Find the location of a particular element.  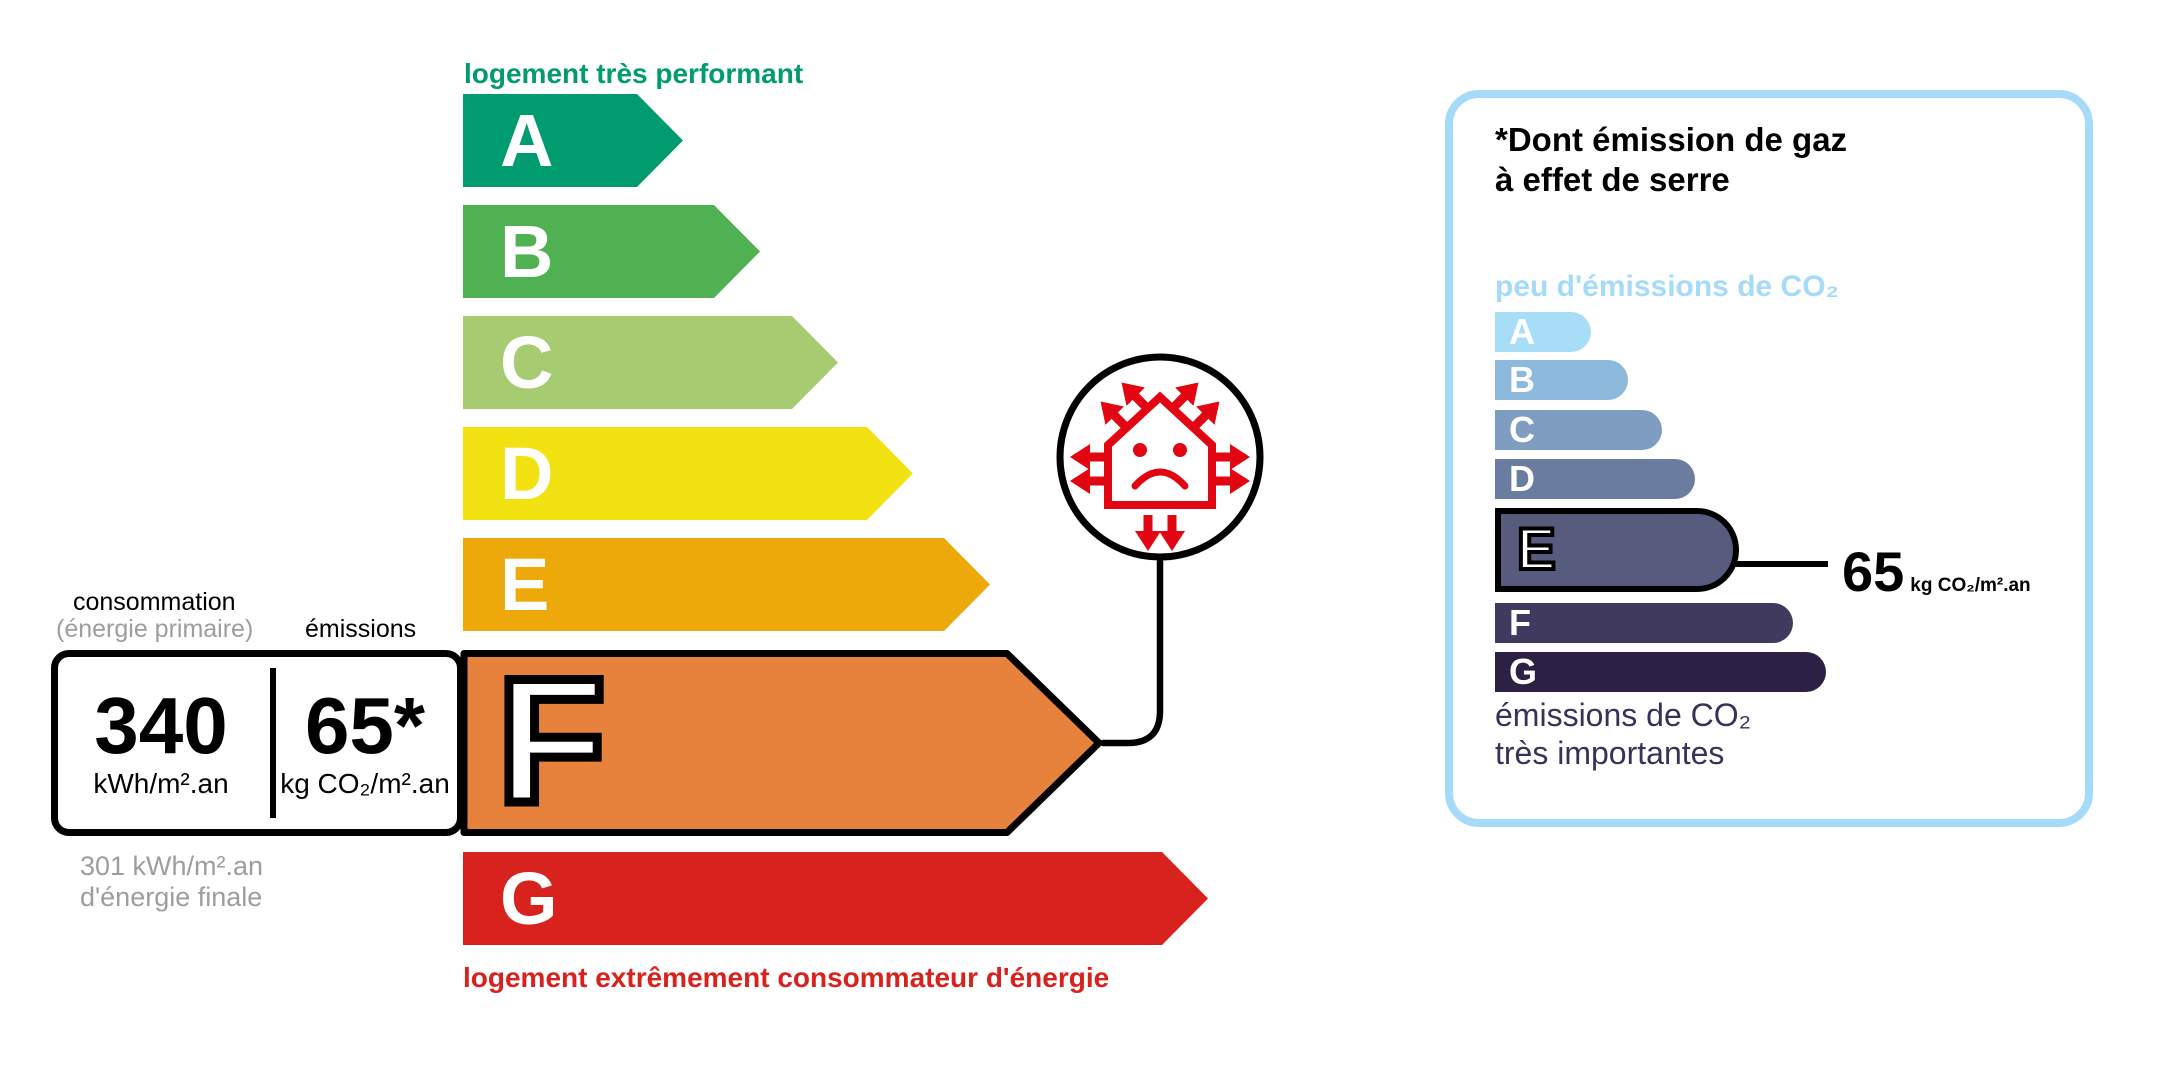

energy-value: 340 is located at coordinates (161, 725).